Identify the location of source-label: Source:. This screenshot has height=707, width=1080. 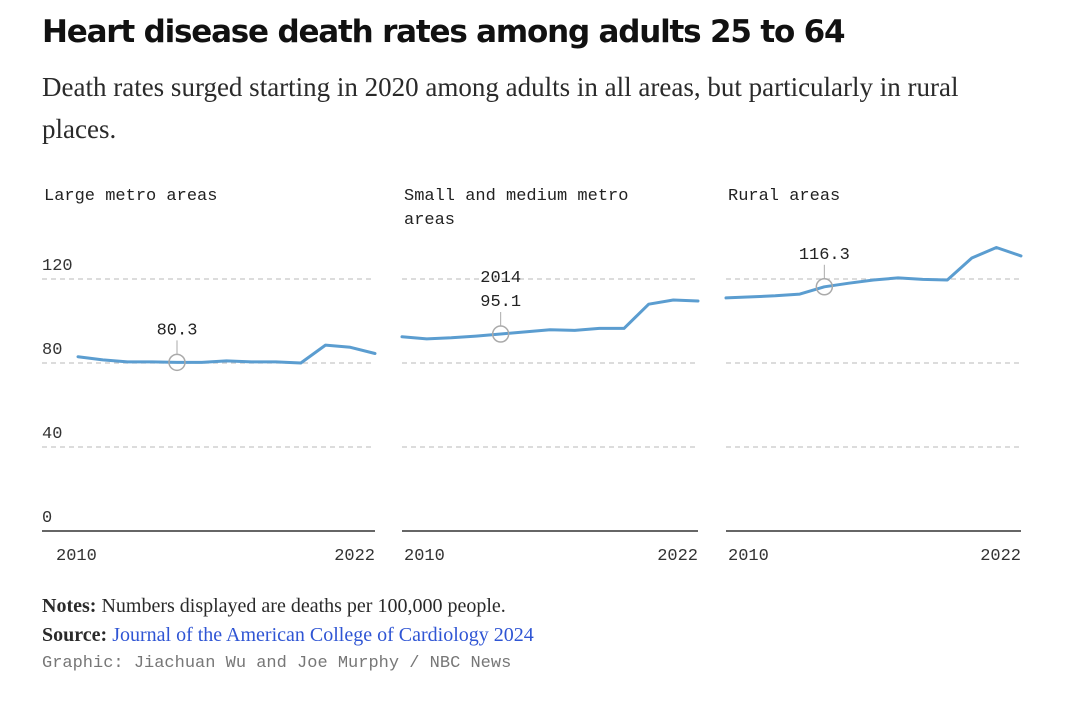
(75, 635).